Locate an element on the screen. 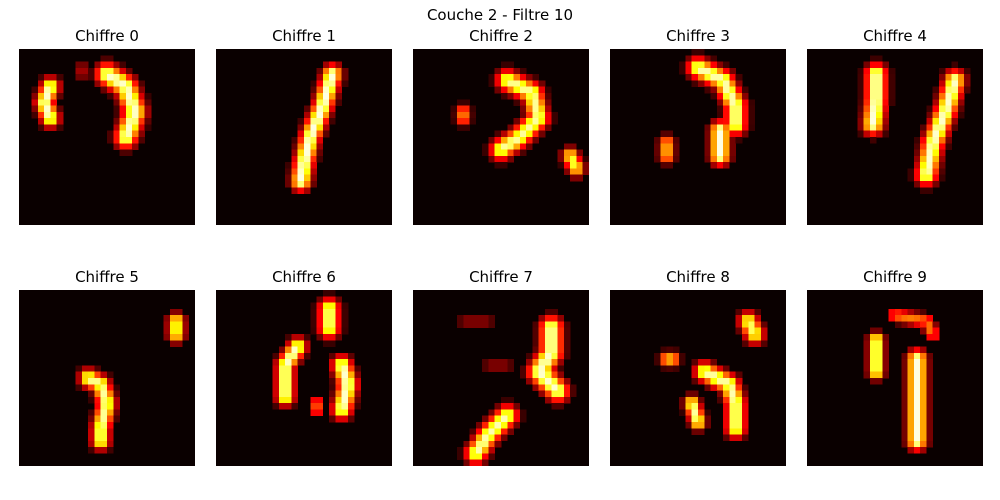 Image resolution: width=1000 pixels, height=500 pixels. panel-title: Chiffre 5 is located at coordinates (107, 277).